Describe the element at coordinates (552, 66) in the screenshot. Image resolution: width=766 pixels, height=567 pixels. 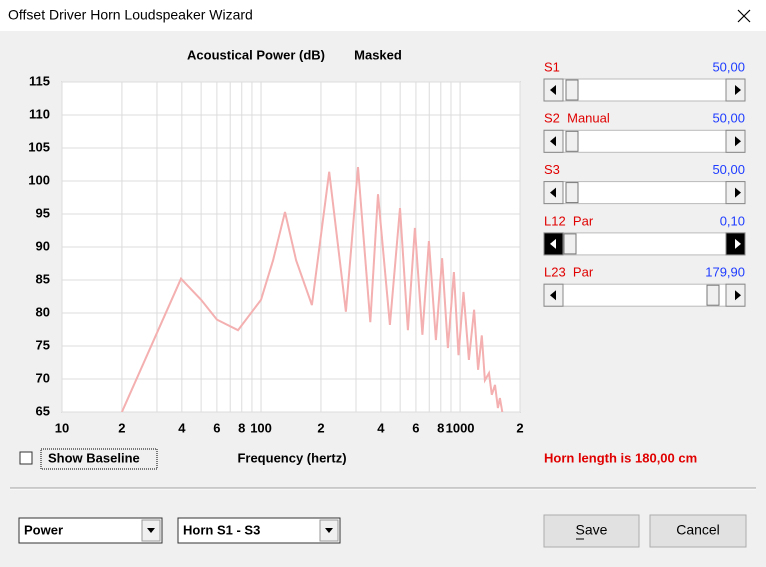
I see `slider-label: S1` at that location.